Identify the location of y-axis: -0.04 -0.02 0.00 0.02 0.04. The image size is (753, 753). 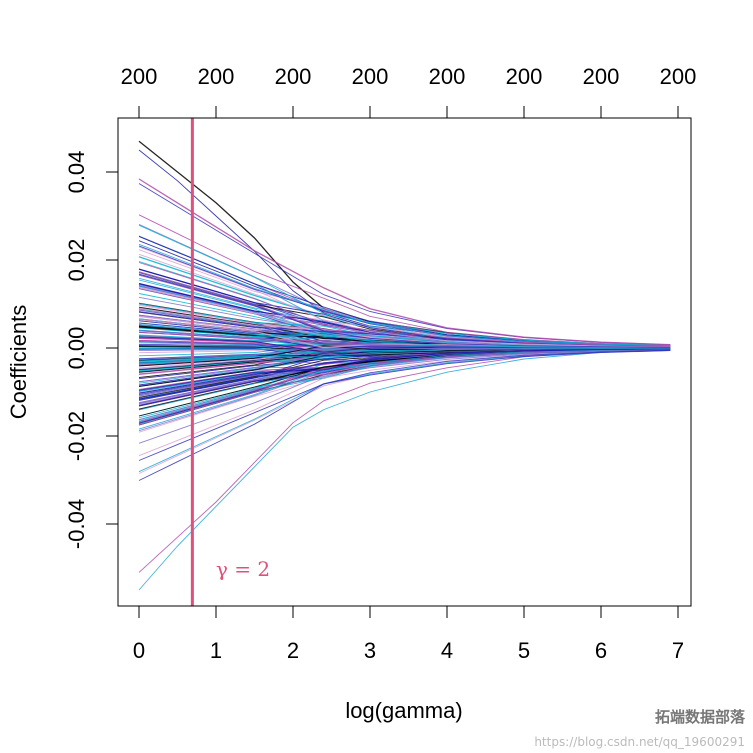
(91, 350).